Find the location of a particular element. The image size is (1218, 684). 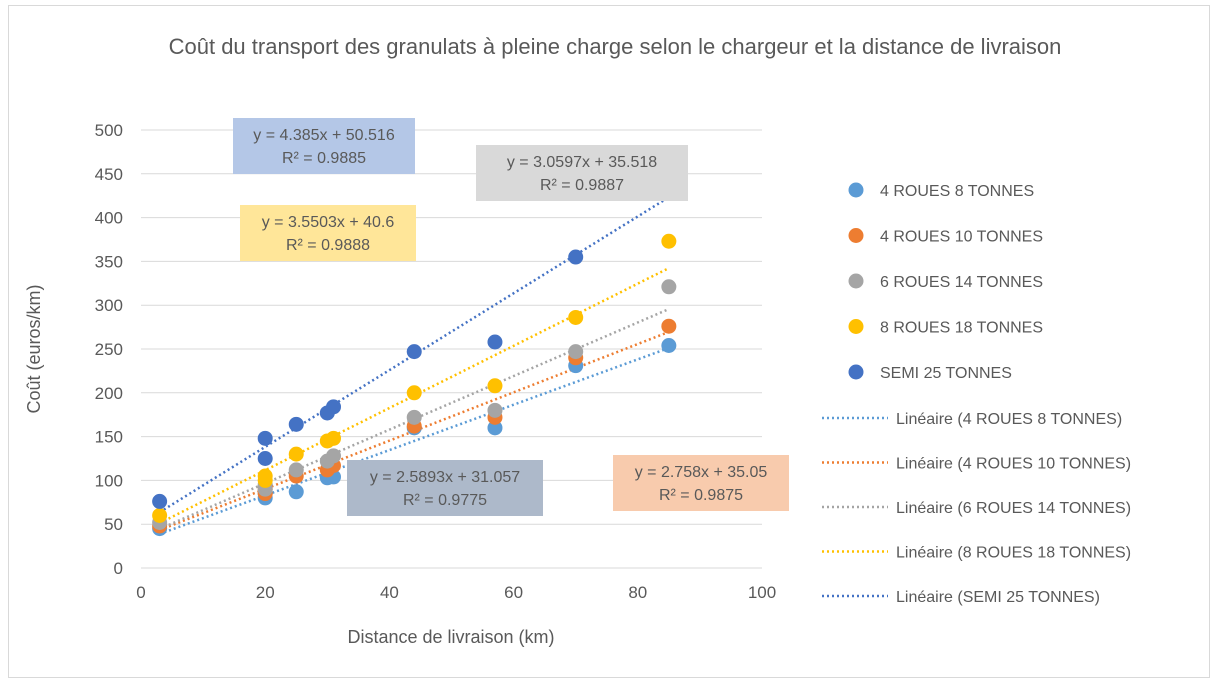

x-tick-label: 0 is located at coordinates (140, 592).